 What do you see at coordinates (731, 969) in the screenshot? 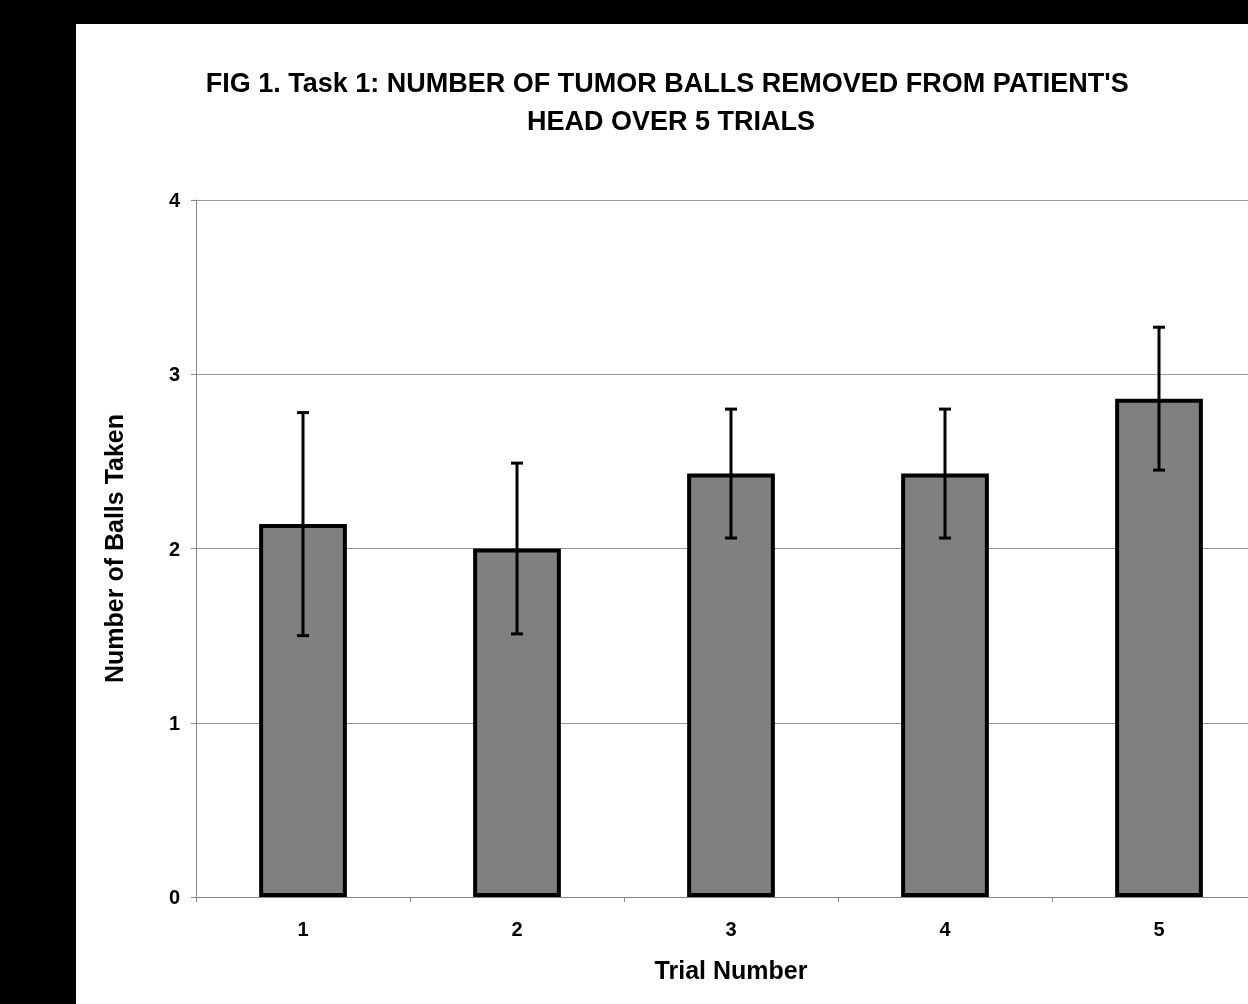
I see `x-axis-title: Trial Number` at bounding box center [731, 969].